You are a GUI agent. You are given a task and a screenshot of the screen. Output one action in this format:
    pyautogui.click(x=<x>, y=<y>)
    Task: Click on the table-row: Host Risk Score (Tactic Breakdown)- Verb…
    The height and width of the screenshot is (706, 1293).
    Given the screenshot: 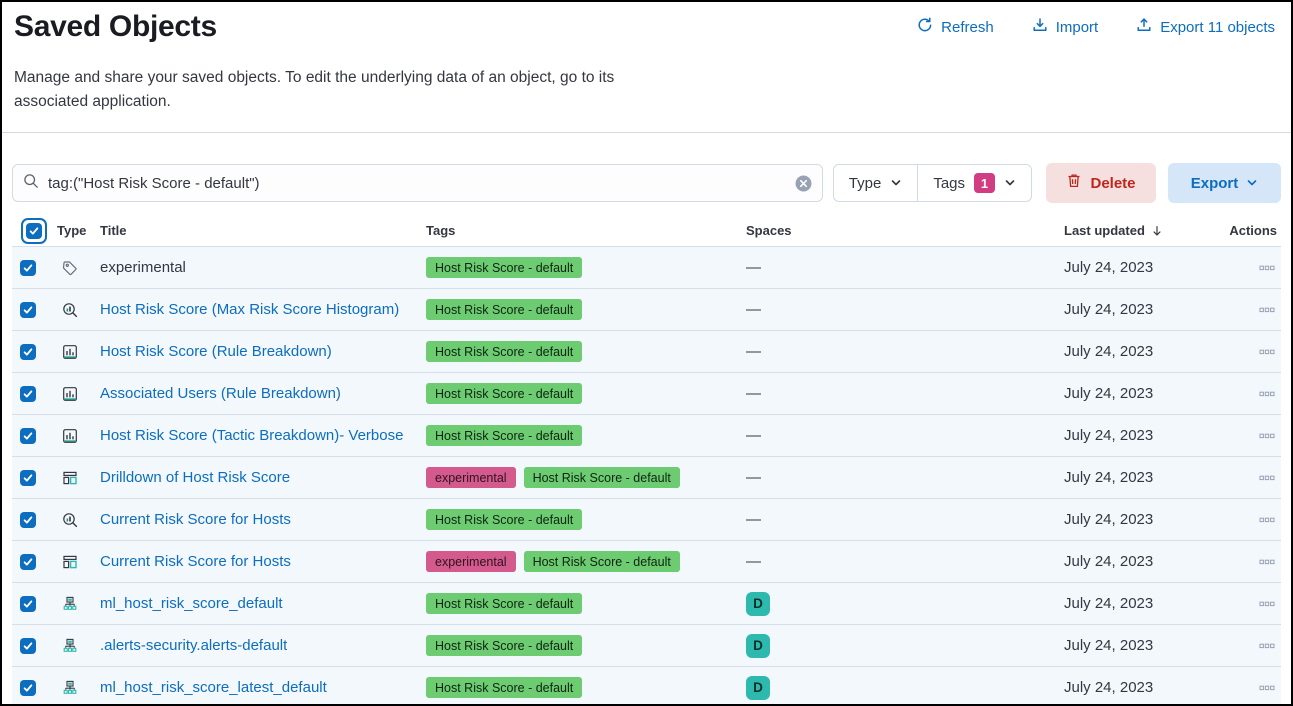 What is the action you would take?
    pyautogui.click(x=646, y=435)
    